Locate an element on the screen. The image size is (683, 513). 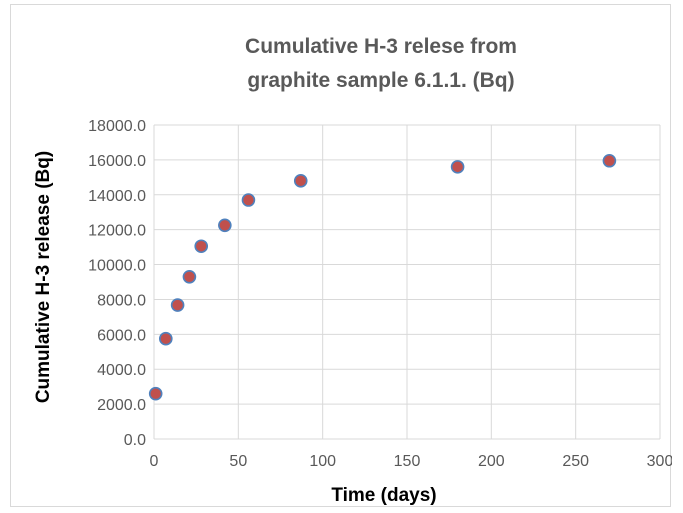
y-tick-label: 2000.0 is located at coordinates (121, 405).